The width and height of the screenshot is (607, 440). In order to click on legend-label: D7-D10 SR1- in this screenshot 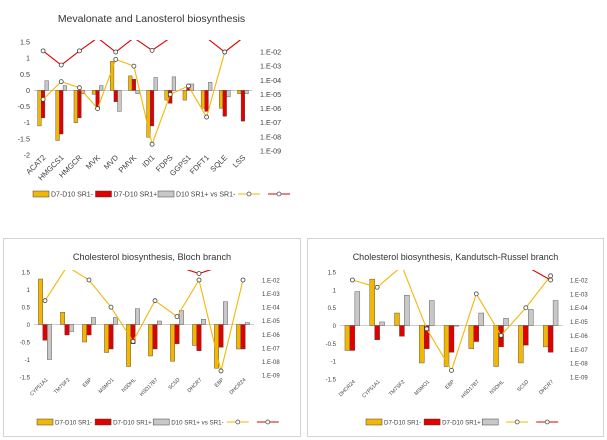, I will do `click(402, 422)`.